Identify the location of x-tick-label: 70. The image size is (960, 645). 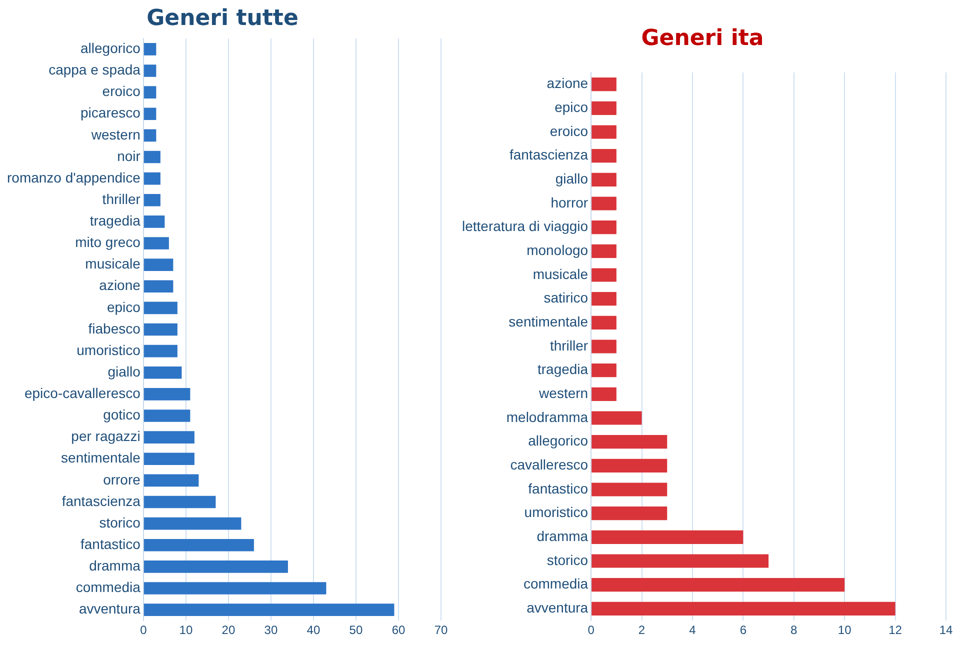
(441, 630).